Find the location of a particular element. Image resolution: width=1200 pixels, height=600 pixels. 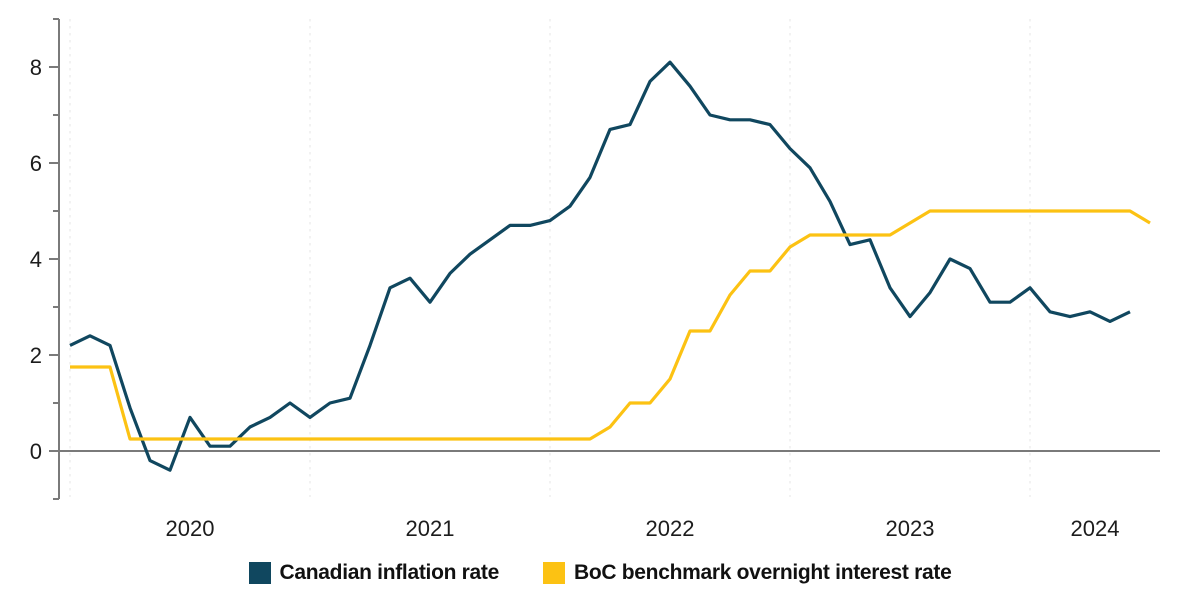

inflation-legend-label: Canadian inflation rate is located at coordinates (389, 572).